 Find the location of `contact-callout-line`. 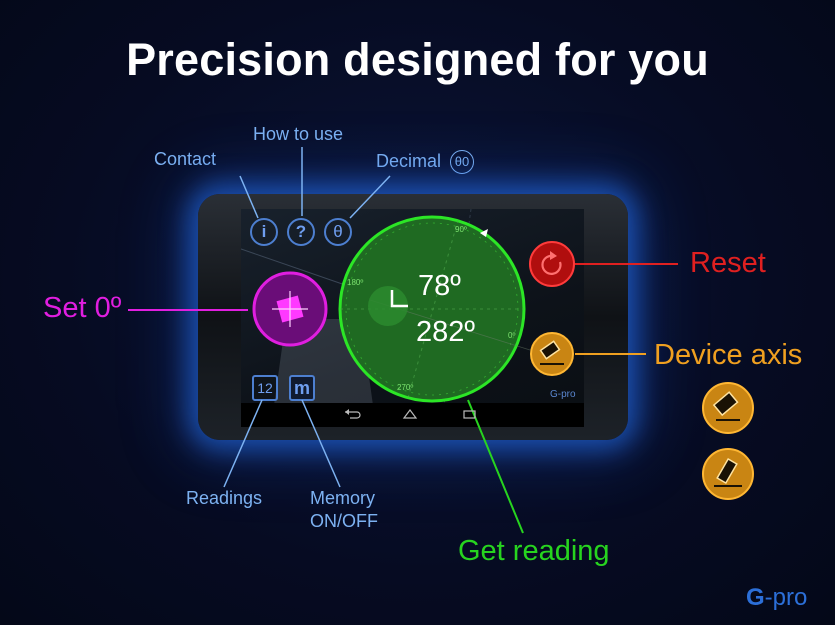

contact-callout-line is located at coordinates (249, 197).